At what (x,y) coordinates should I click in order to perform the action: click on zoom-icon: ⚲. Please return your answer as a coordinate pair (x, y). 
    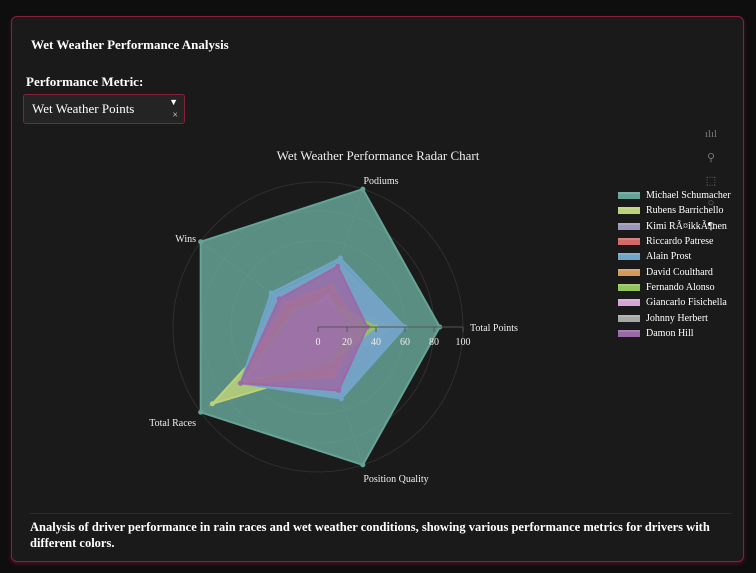
    Looking at the image, I should click on (711, 158).